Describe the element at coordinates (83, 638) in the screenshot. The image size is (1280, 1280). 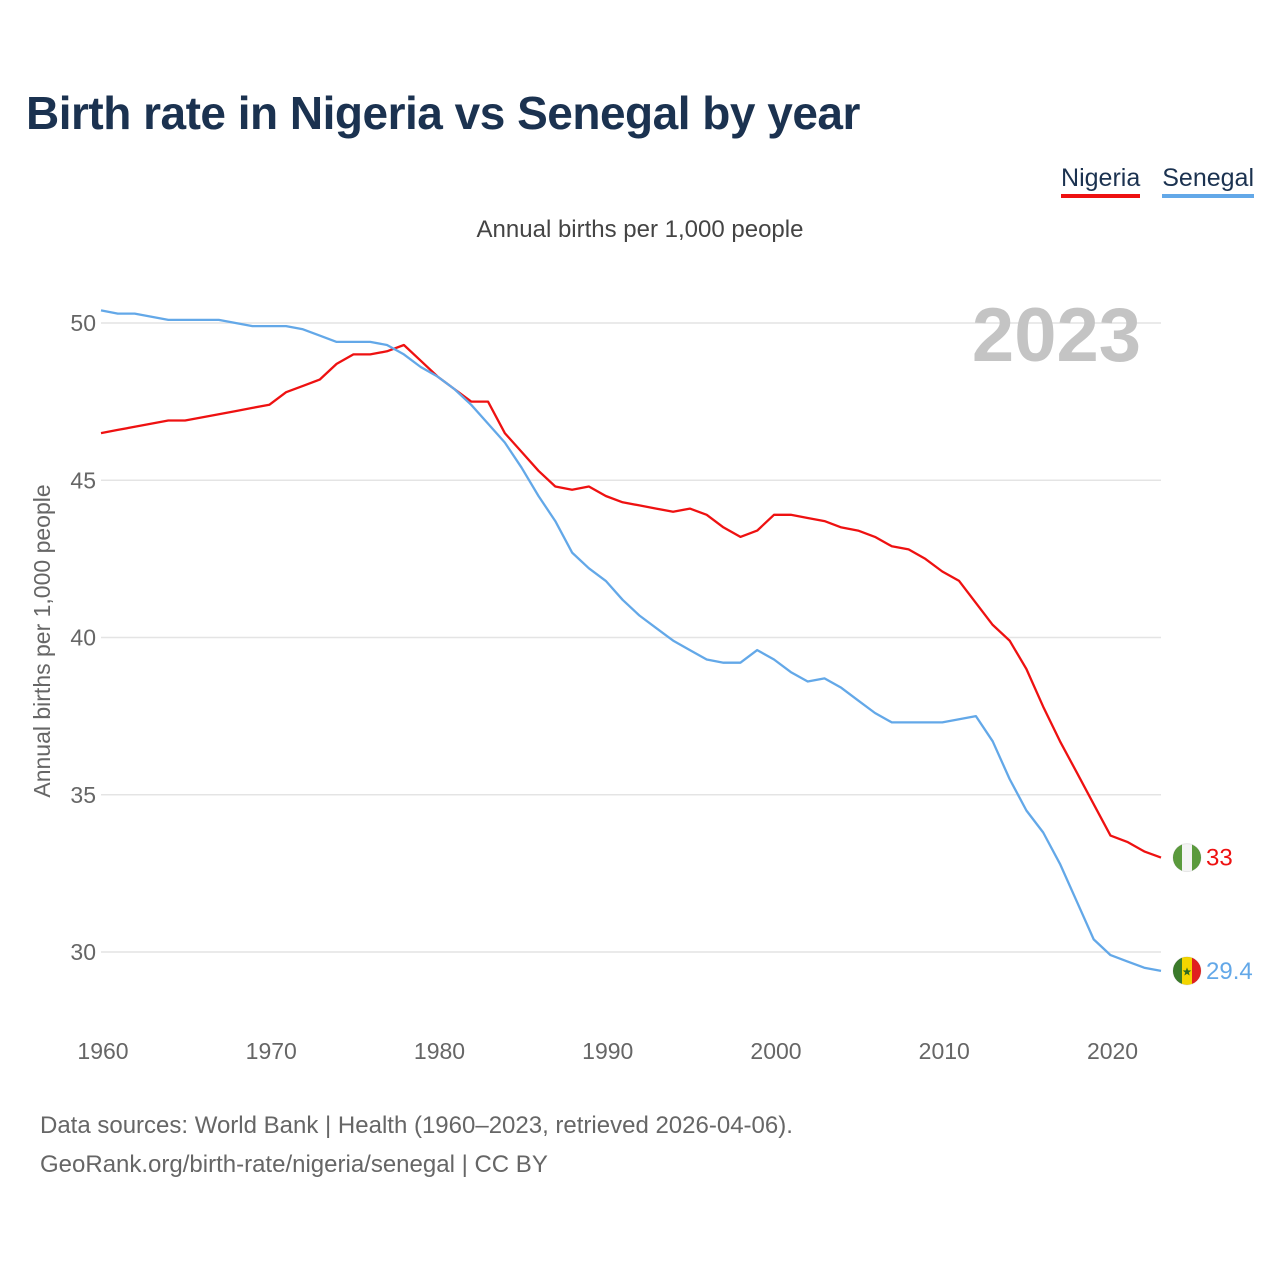
I see `y-tick-label-40: 40` at that location.